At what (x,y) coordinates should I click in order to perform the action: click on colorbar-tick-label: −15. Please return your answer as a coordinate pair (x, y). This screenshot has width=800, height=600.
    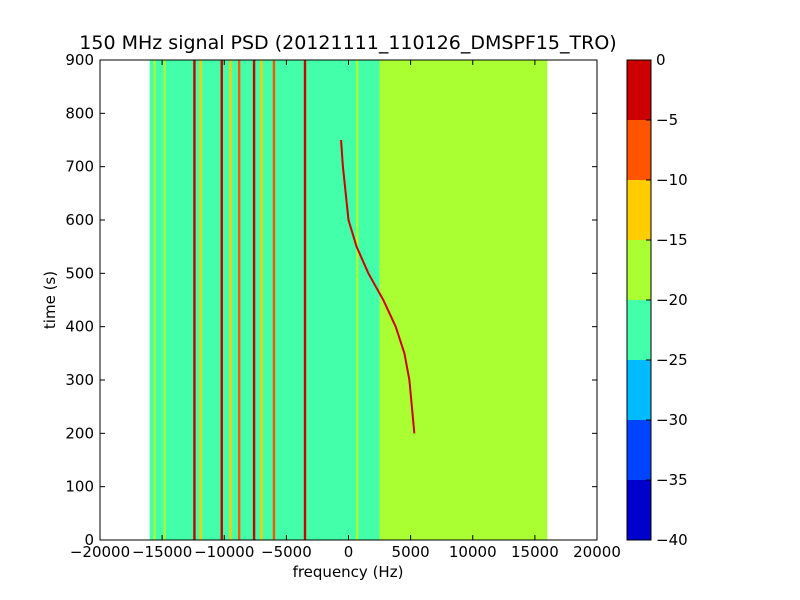
    Looking at the image, I should click on (672, 240).